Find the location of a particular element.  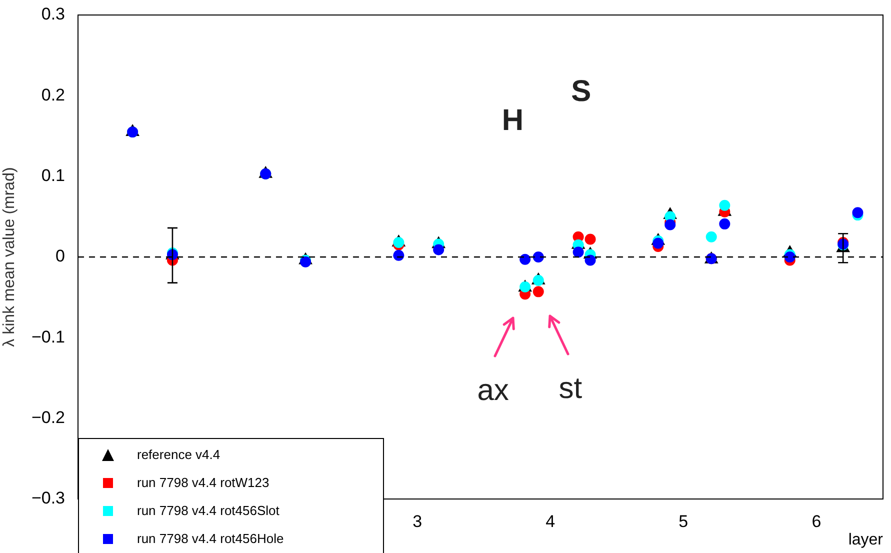

legend-label: reference v4.4 is located at coordinates (178, 454).